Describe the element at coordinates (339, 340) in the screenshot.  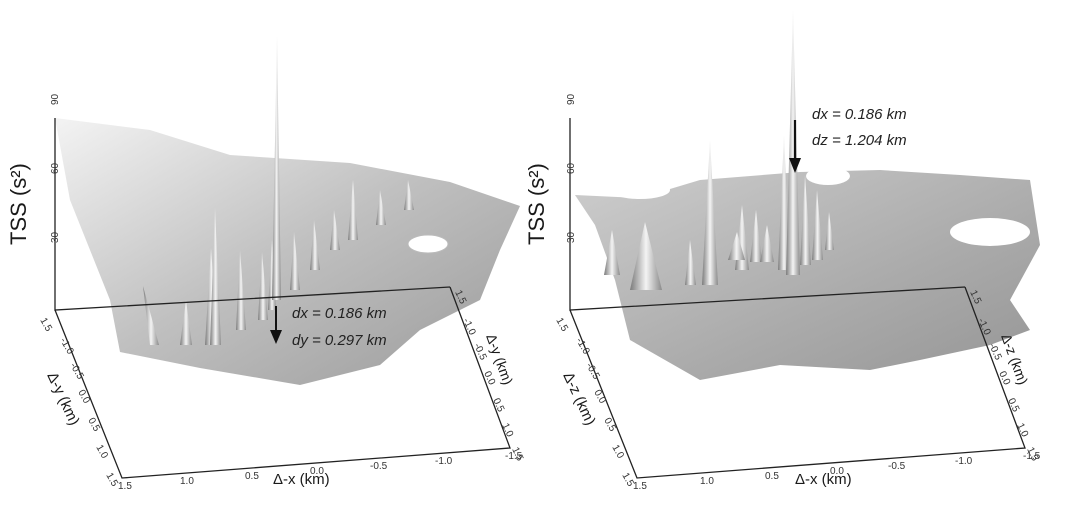
I see `left-annotation-line2: dy = 0.297 km` at that location.